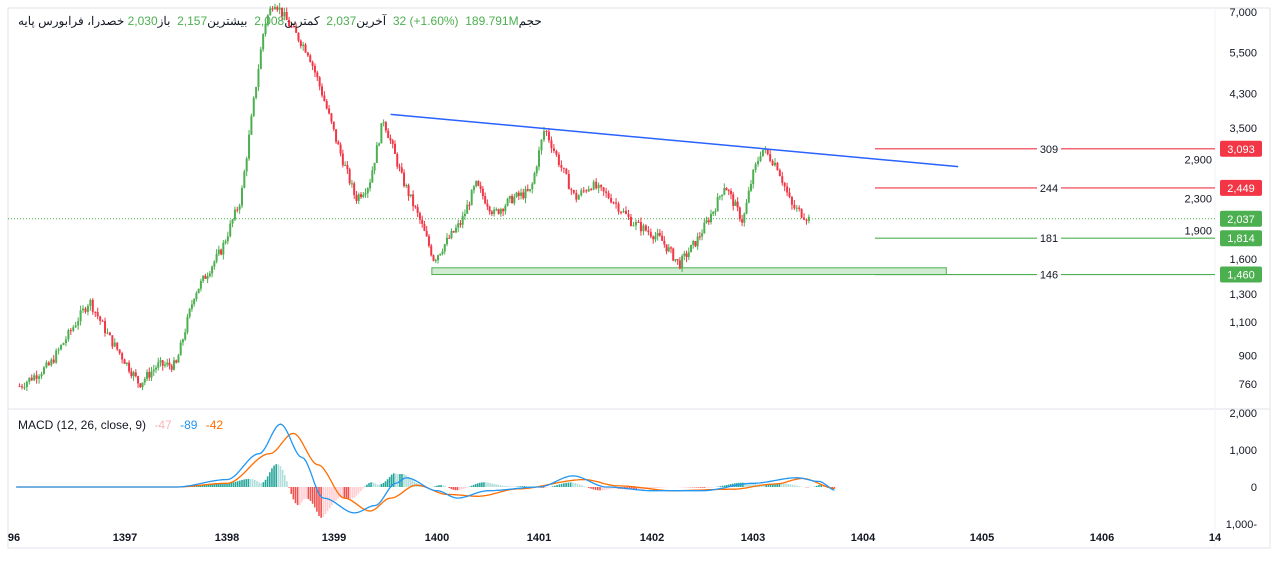  Describe the element at coordinates (1243, 414) in the screenshot. I see `macd-axis-label: 2,000` at that location.